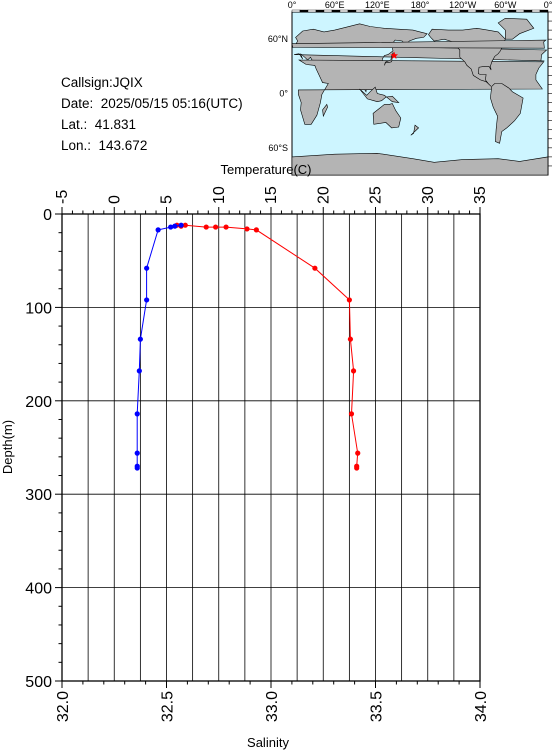  Describe the element at coordinates (99, 124) in the screenshot. I see `latitude-label: Lat.: 41.831` at that location.